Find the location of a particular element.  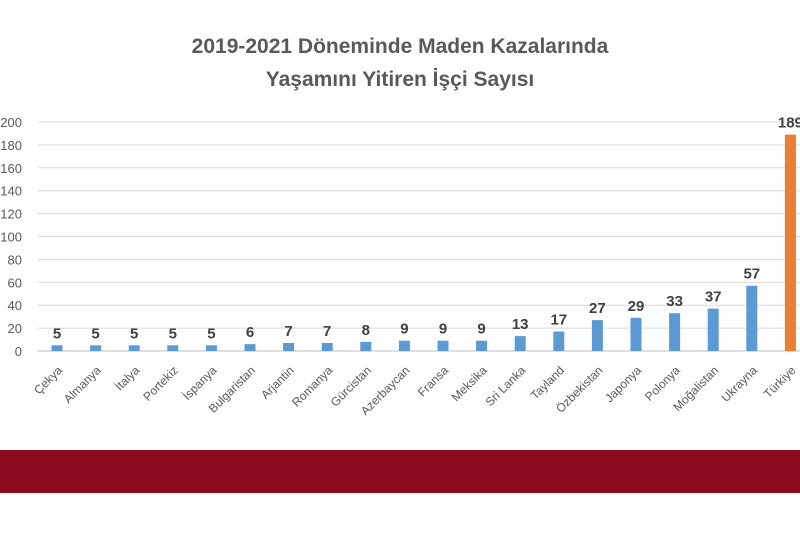

data-label: 8 is located at coordinates (366, 330).